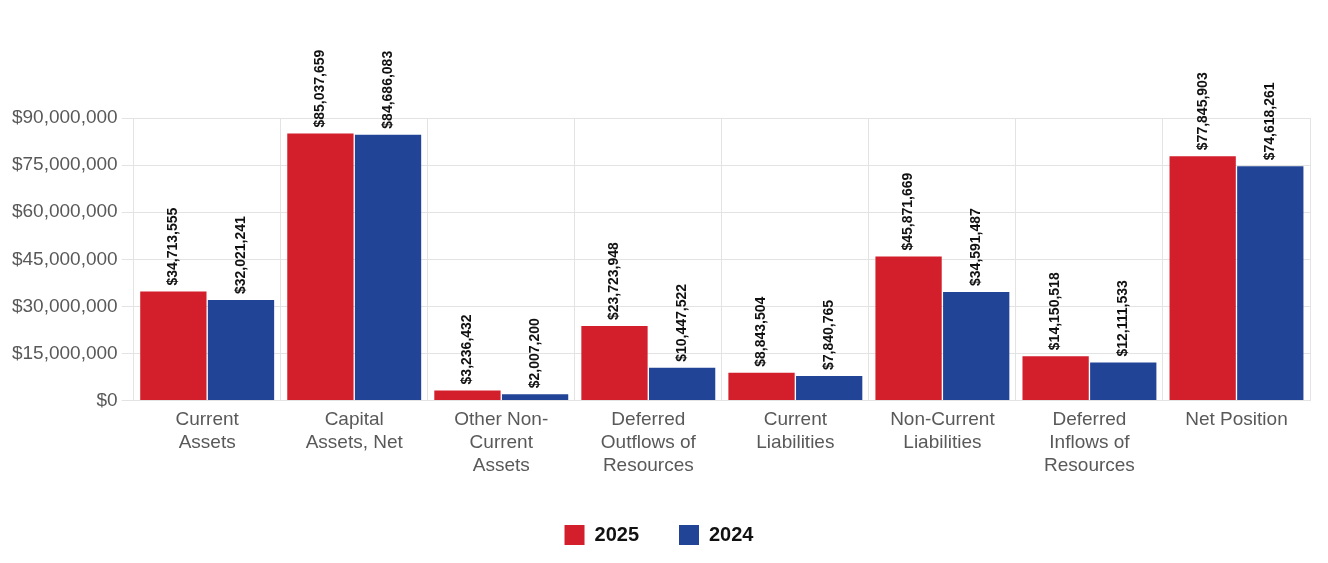  What do you see at coordinates (64, 164) in the screenshot?
I see `y-tick-label: $75,000,000` at bounding box center [64, 164].